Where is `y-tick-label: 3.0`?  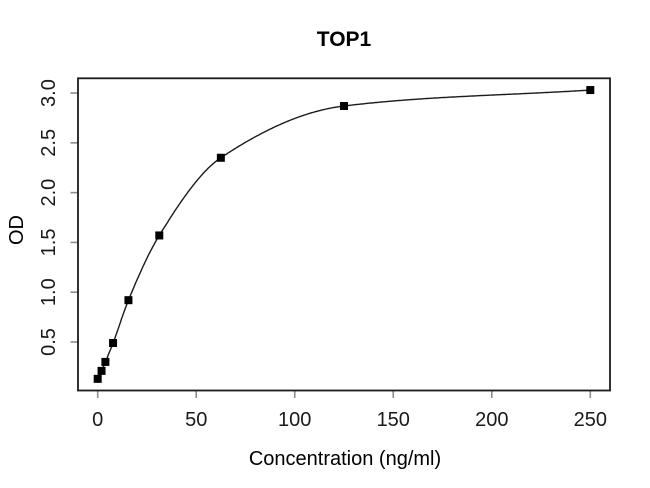 y-tick-label: 3.0 is located at coordinates (49, 93).